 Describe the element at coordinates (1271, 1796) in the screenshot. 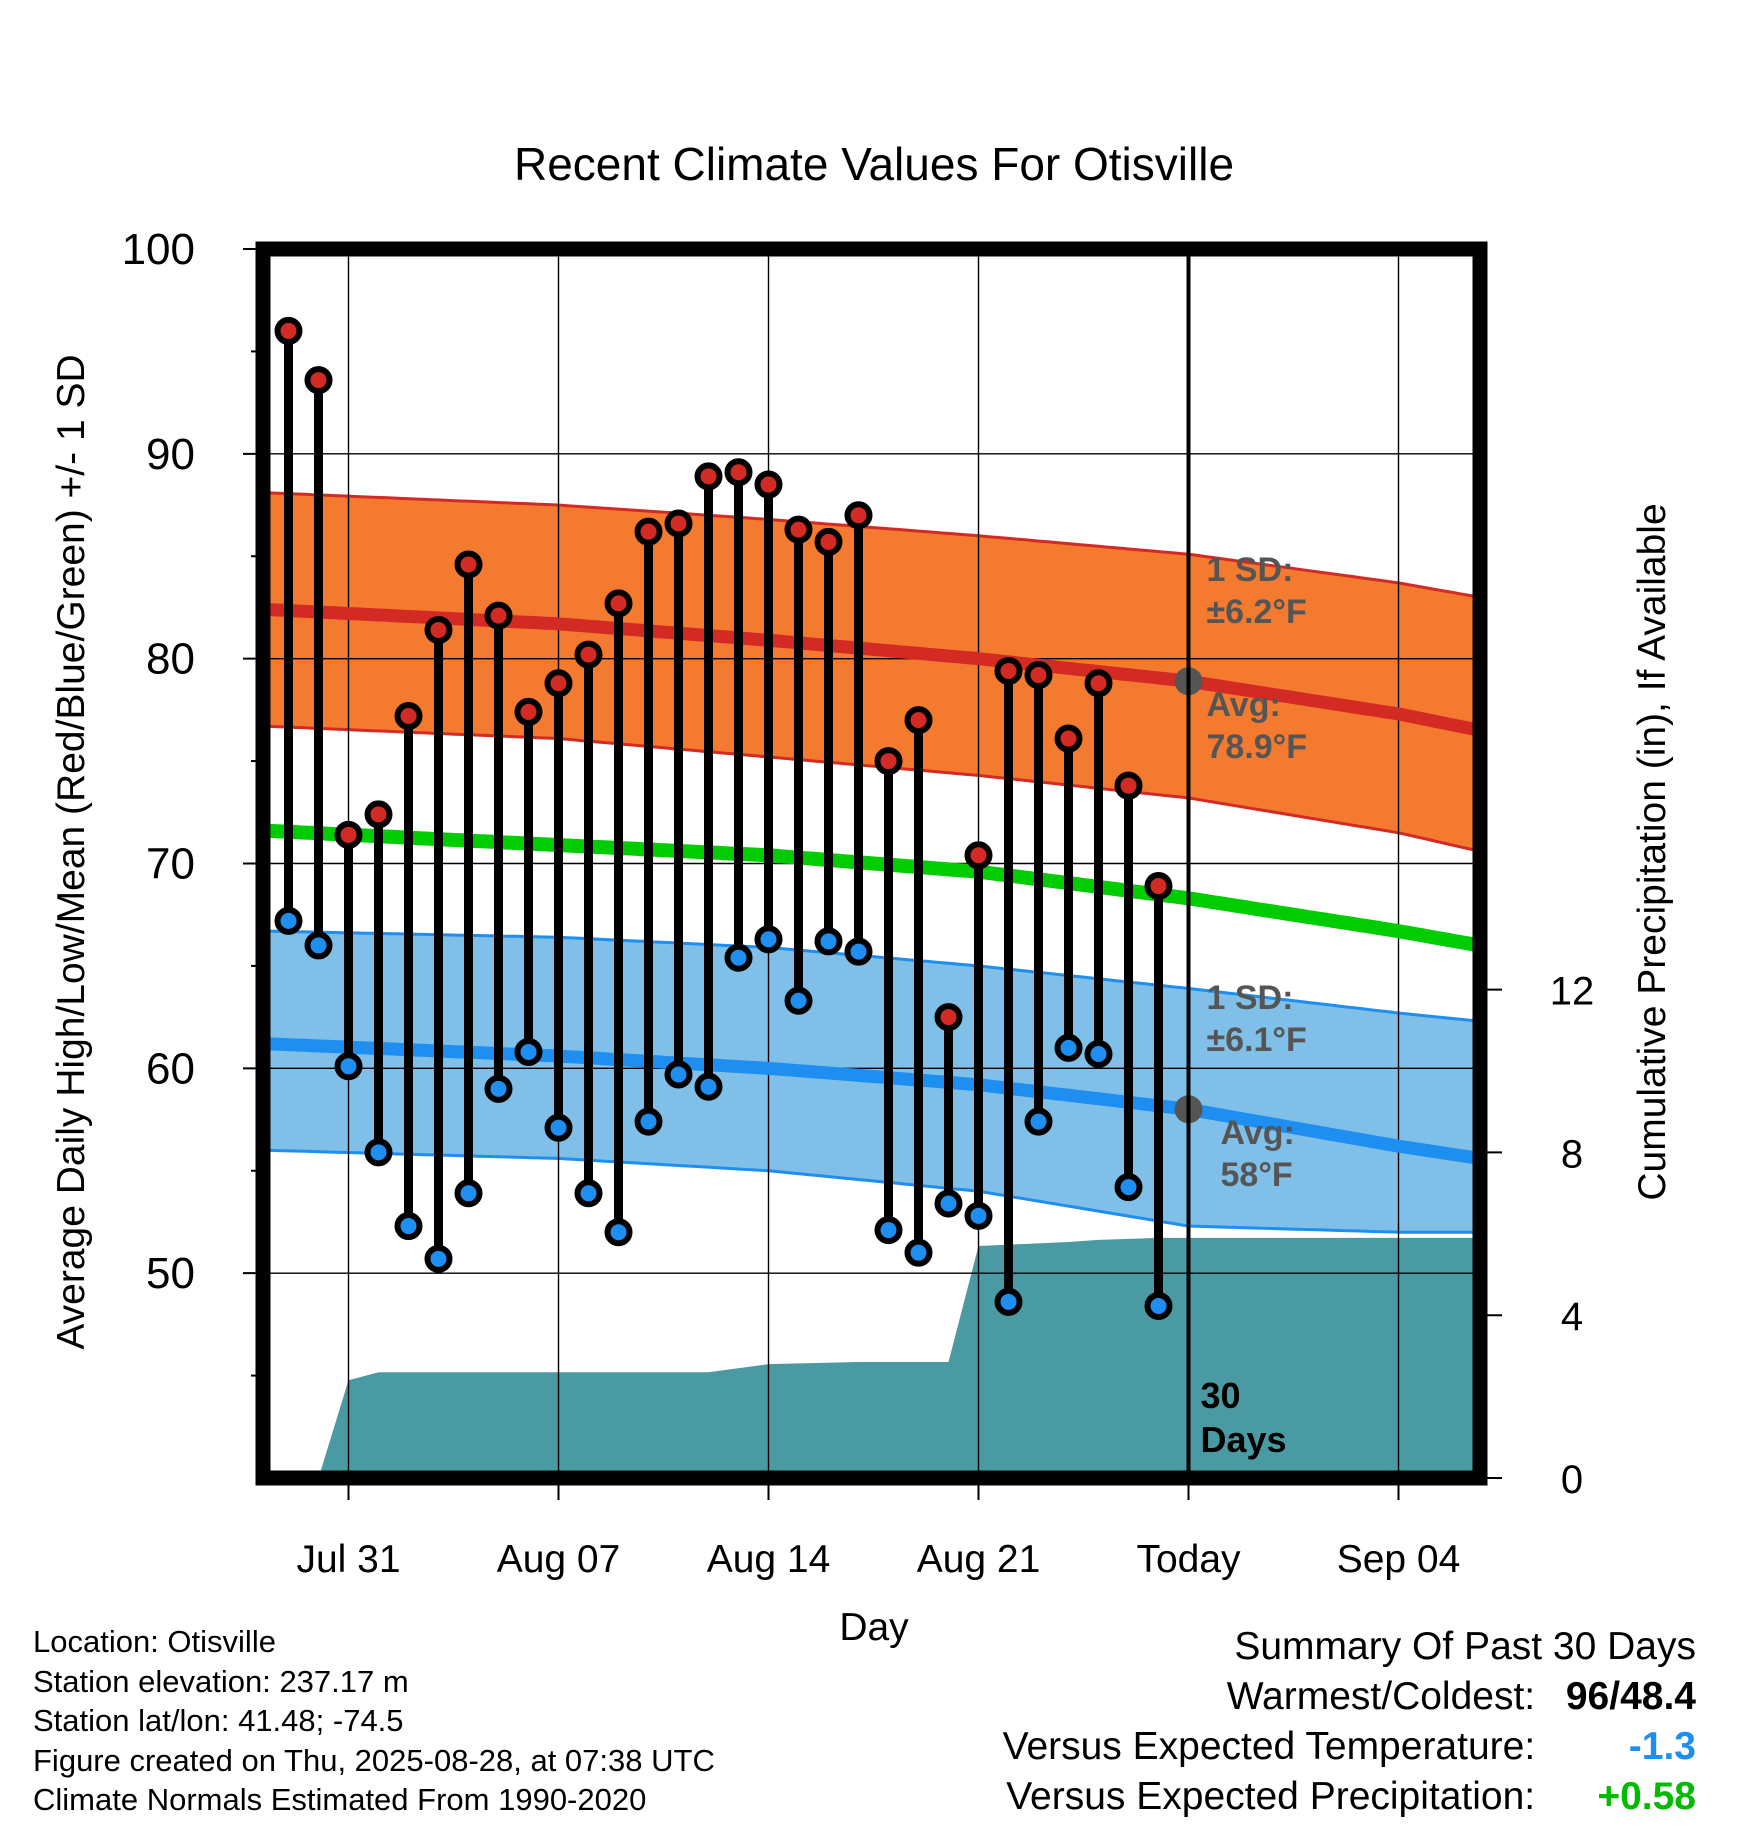

I see `precip-departure-label: Versus Expected Precipitation:` at that location.